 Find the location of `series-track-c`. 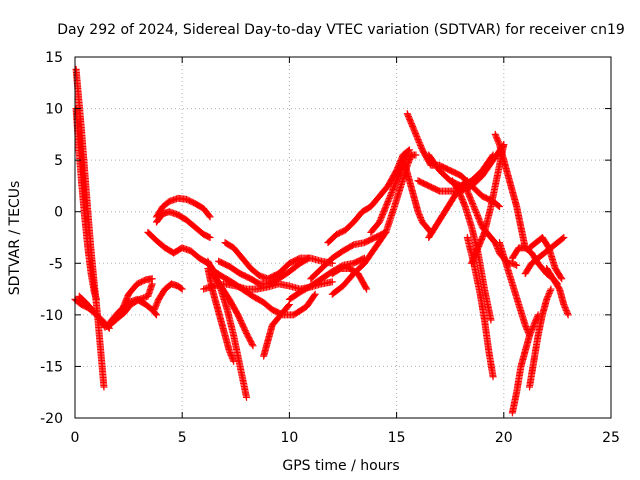

series-track-c is located at coordinates (86, 204).